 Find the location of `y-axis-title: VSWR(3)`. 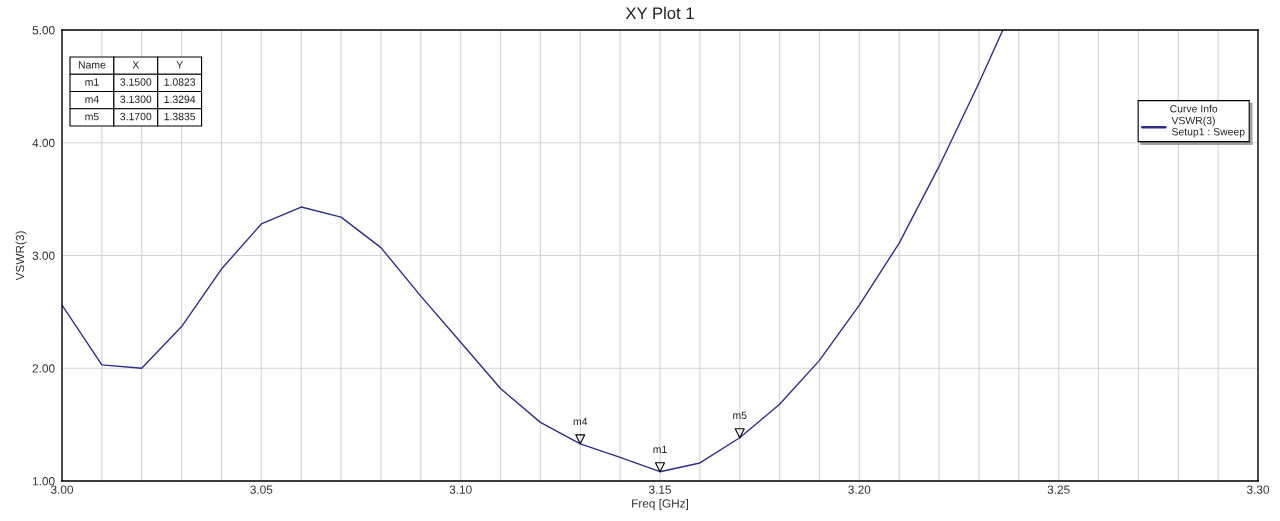

y-axis-title: VSWR(3) is located at coordinates (21, 256).